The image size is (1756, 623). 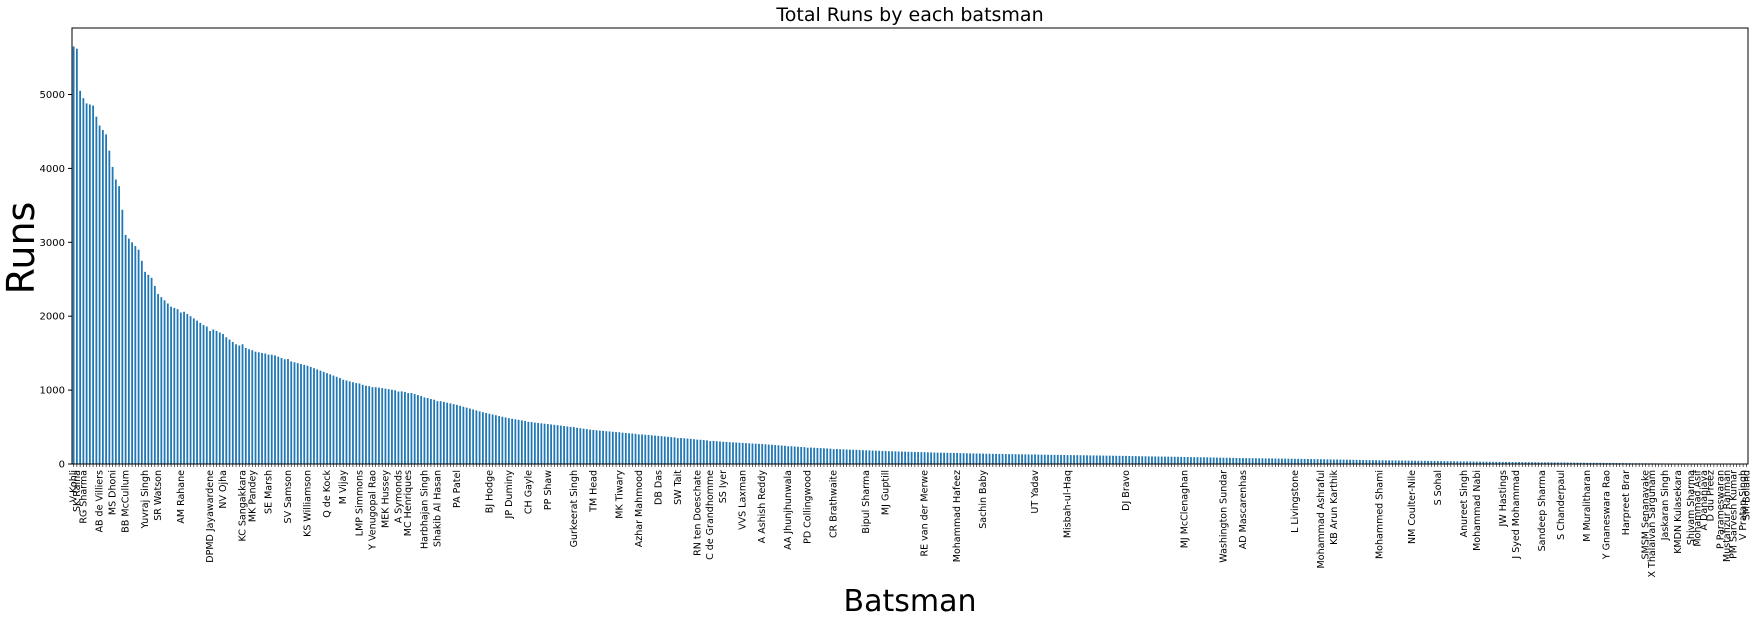 I want to click on x-tick-label: Q de Kock, so click(x=327, y=494).